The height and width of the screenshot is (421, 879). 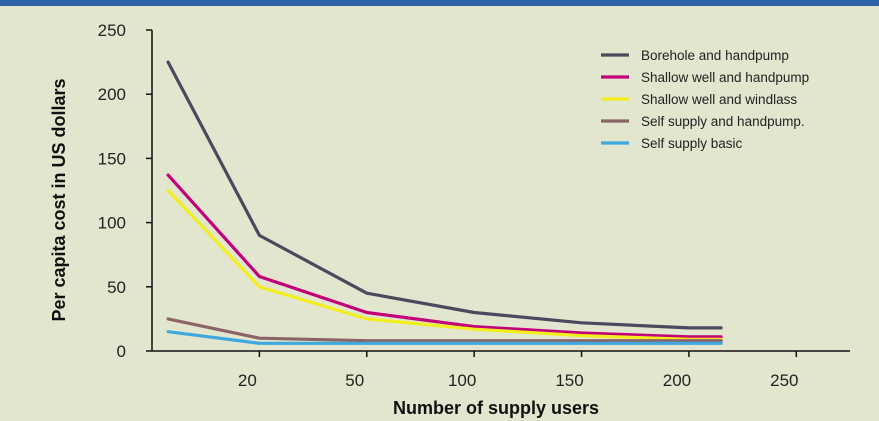 What do you see at coordinates (462, 380) in the screenshot?
I see `x-tick-label: 100` at bounding box center [462, 380].